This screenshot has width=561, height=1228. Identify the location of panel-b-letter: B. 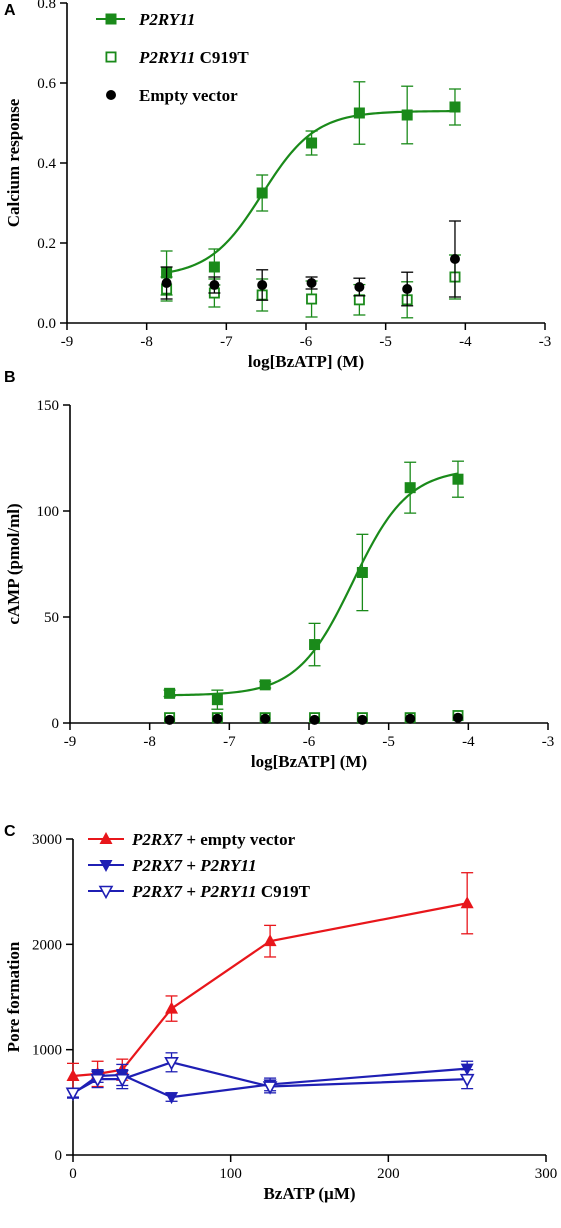
(10, 377).